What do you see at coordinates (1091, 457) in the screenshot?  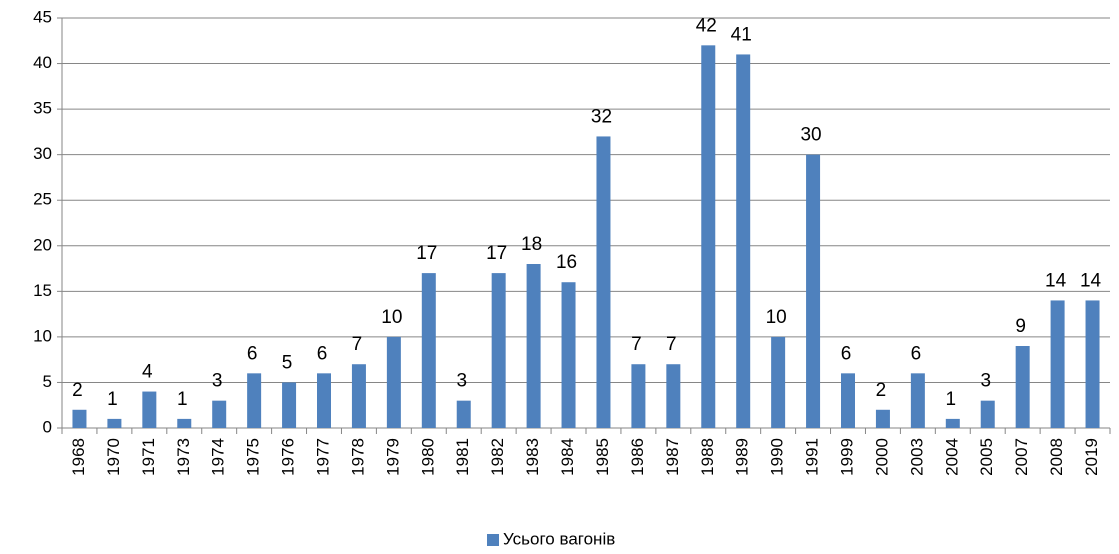 I see `x-tick-label: 2019` at bounding box center [1091, 457].